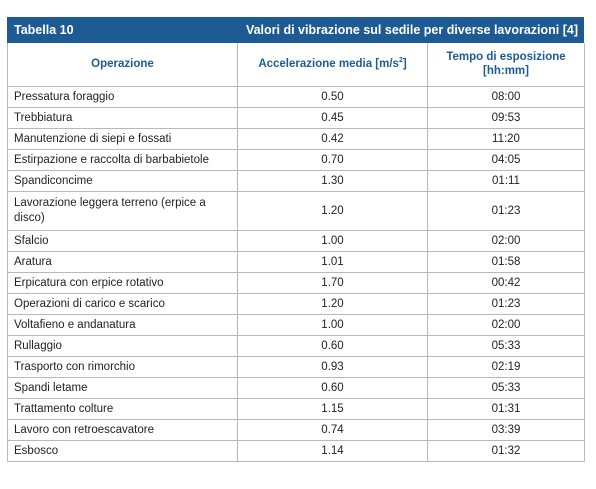  I want to click on cell-operation: Lavoro con retroescavatore, so click(122, 430).